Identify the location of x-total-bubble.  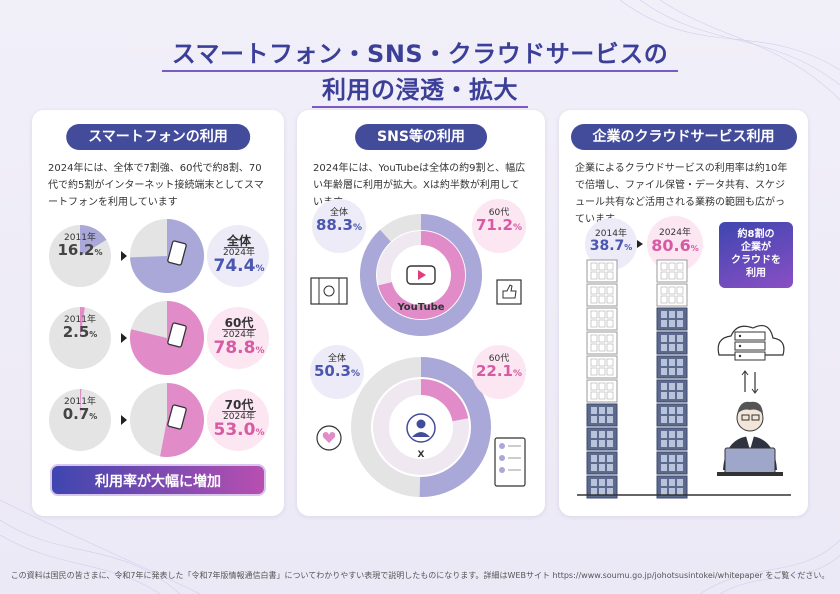
(337, 372).